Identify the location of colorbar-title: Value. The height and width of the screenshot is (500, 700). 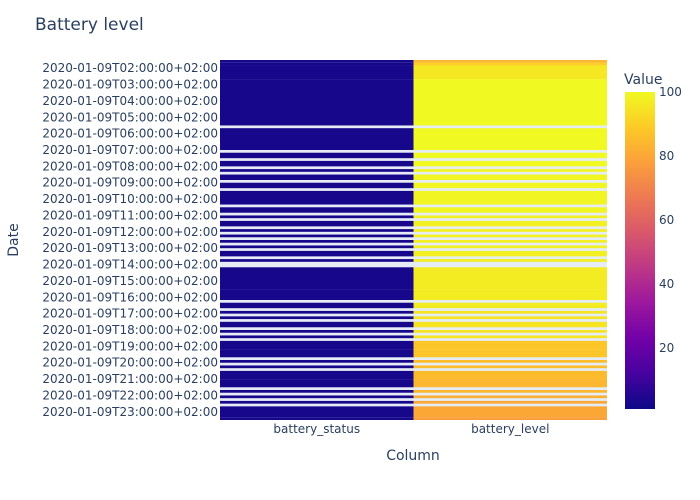
(643, 80).